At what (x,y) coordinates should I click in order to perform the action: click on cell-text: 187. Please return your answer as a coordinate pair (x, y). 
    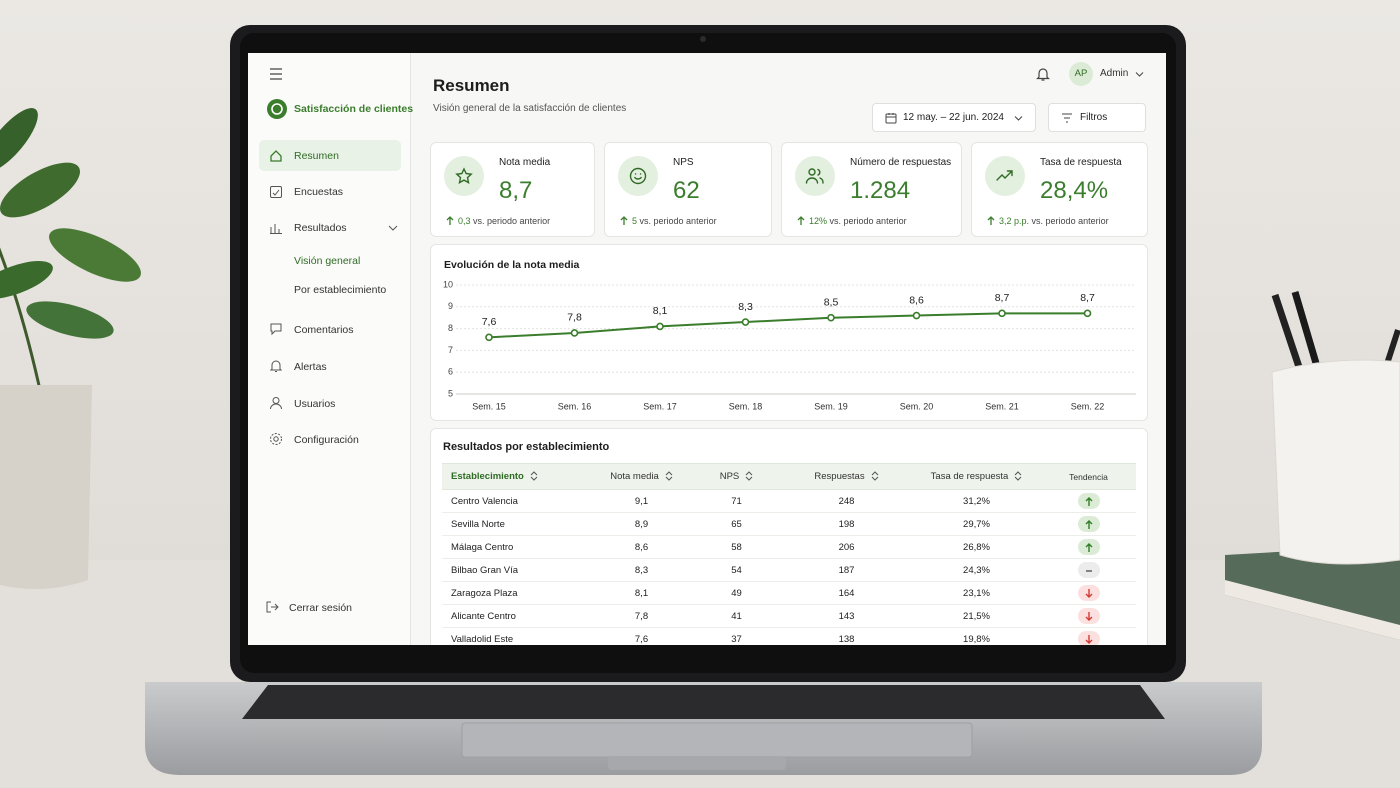
    Looking at the image, I should click on (846, 570).